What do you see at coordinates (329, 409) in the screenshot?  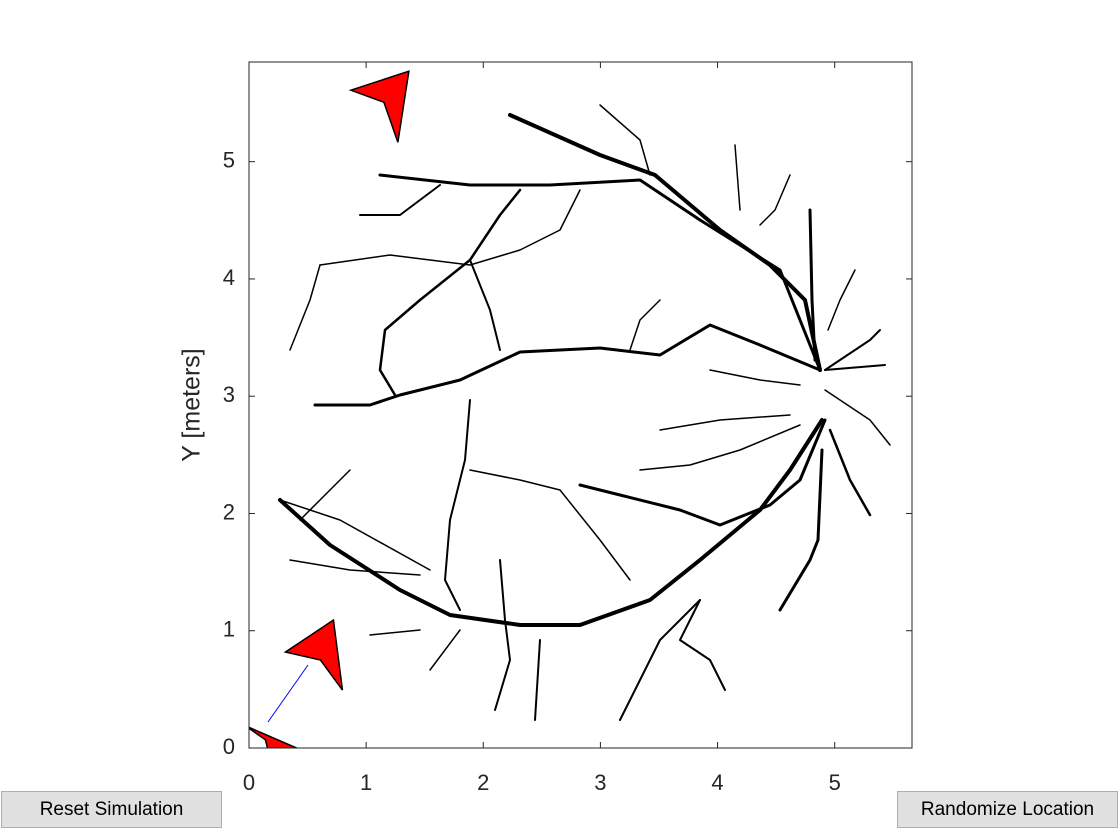 I see `robots` at bounding box center [329, 409].